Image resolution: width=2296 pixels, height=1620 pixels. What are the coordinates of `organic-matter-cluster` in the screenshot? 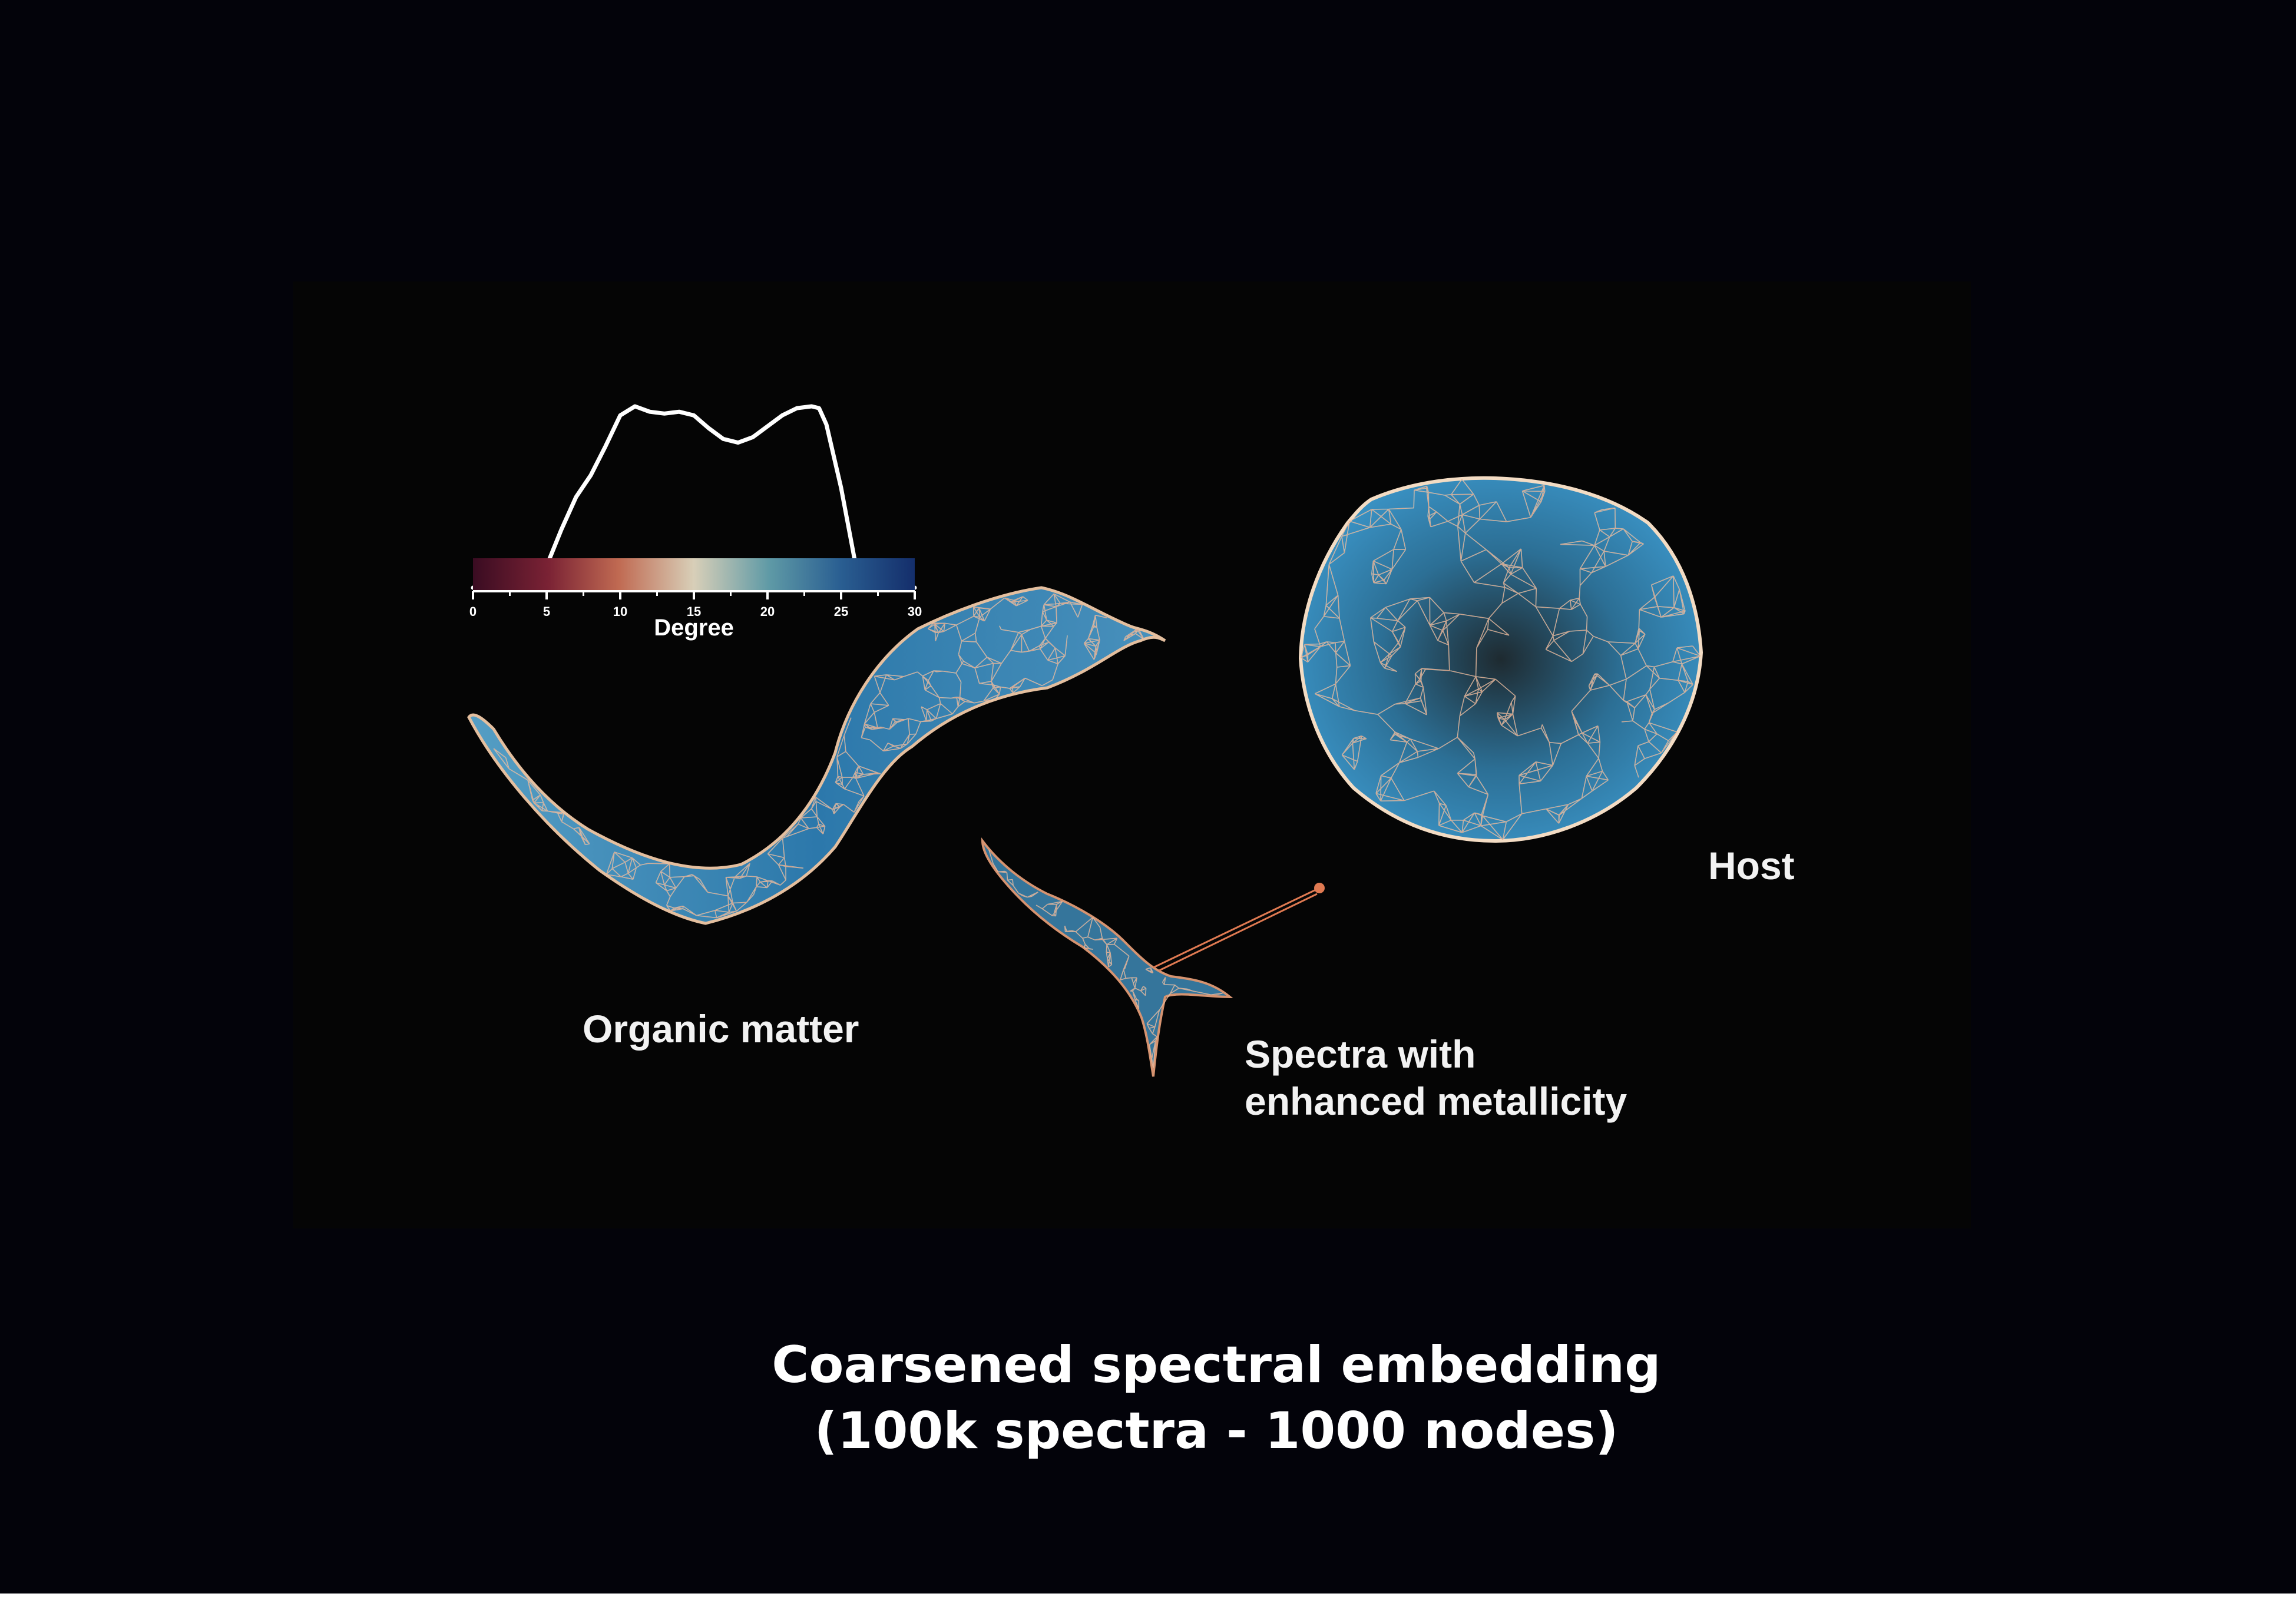 It's located at (816, 755).